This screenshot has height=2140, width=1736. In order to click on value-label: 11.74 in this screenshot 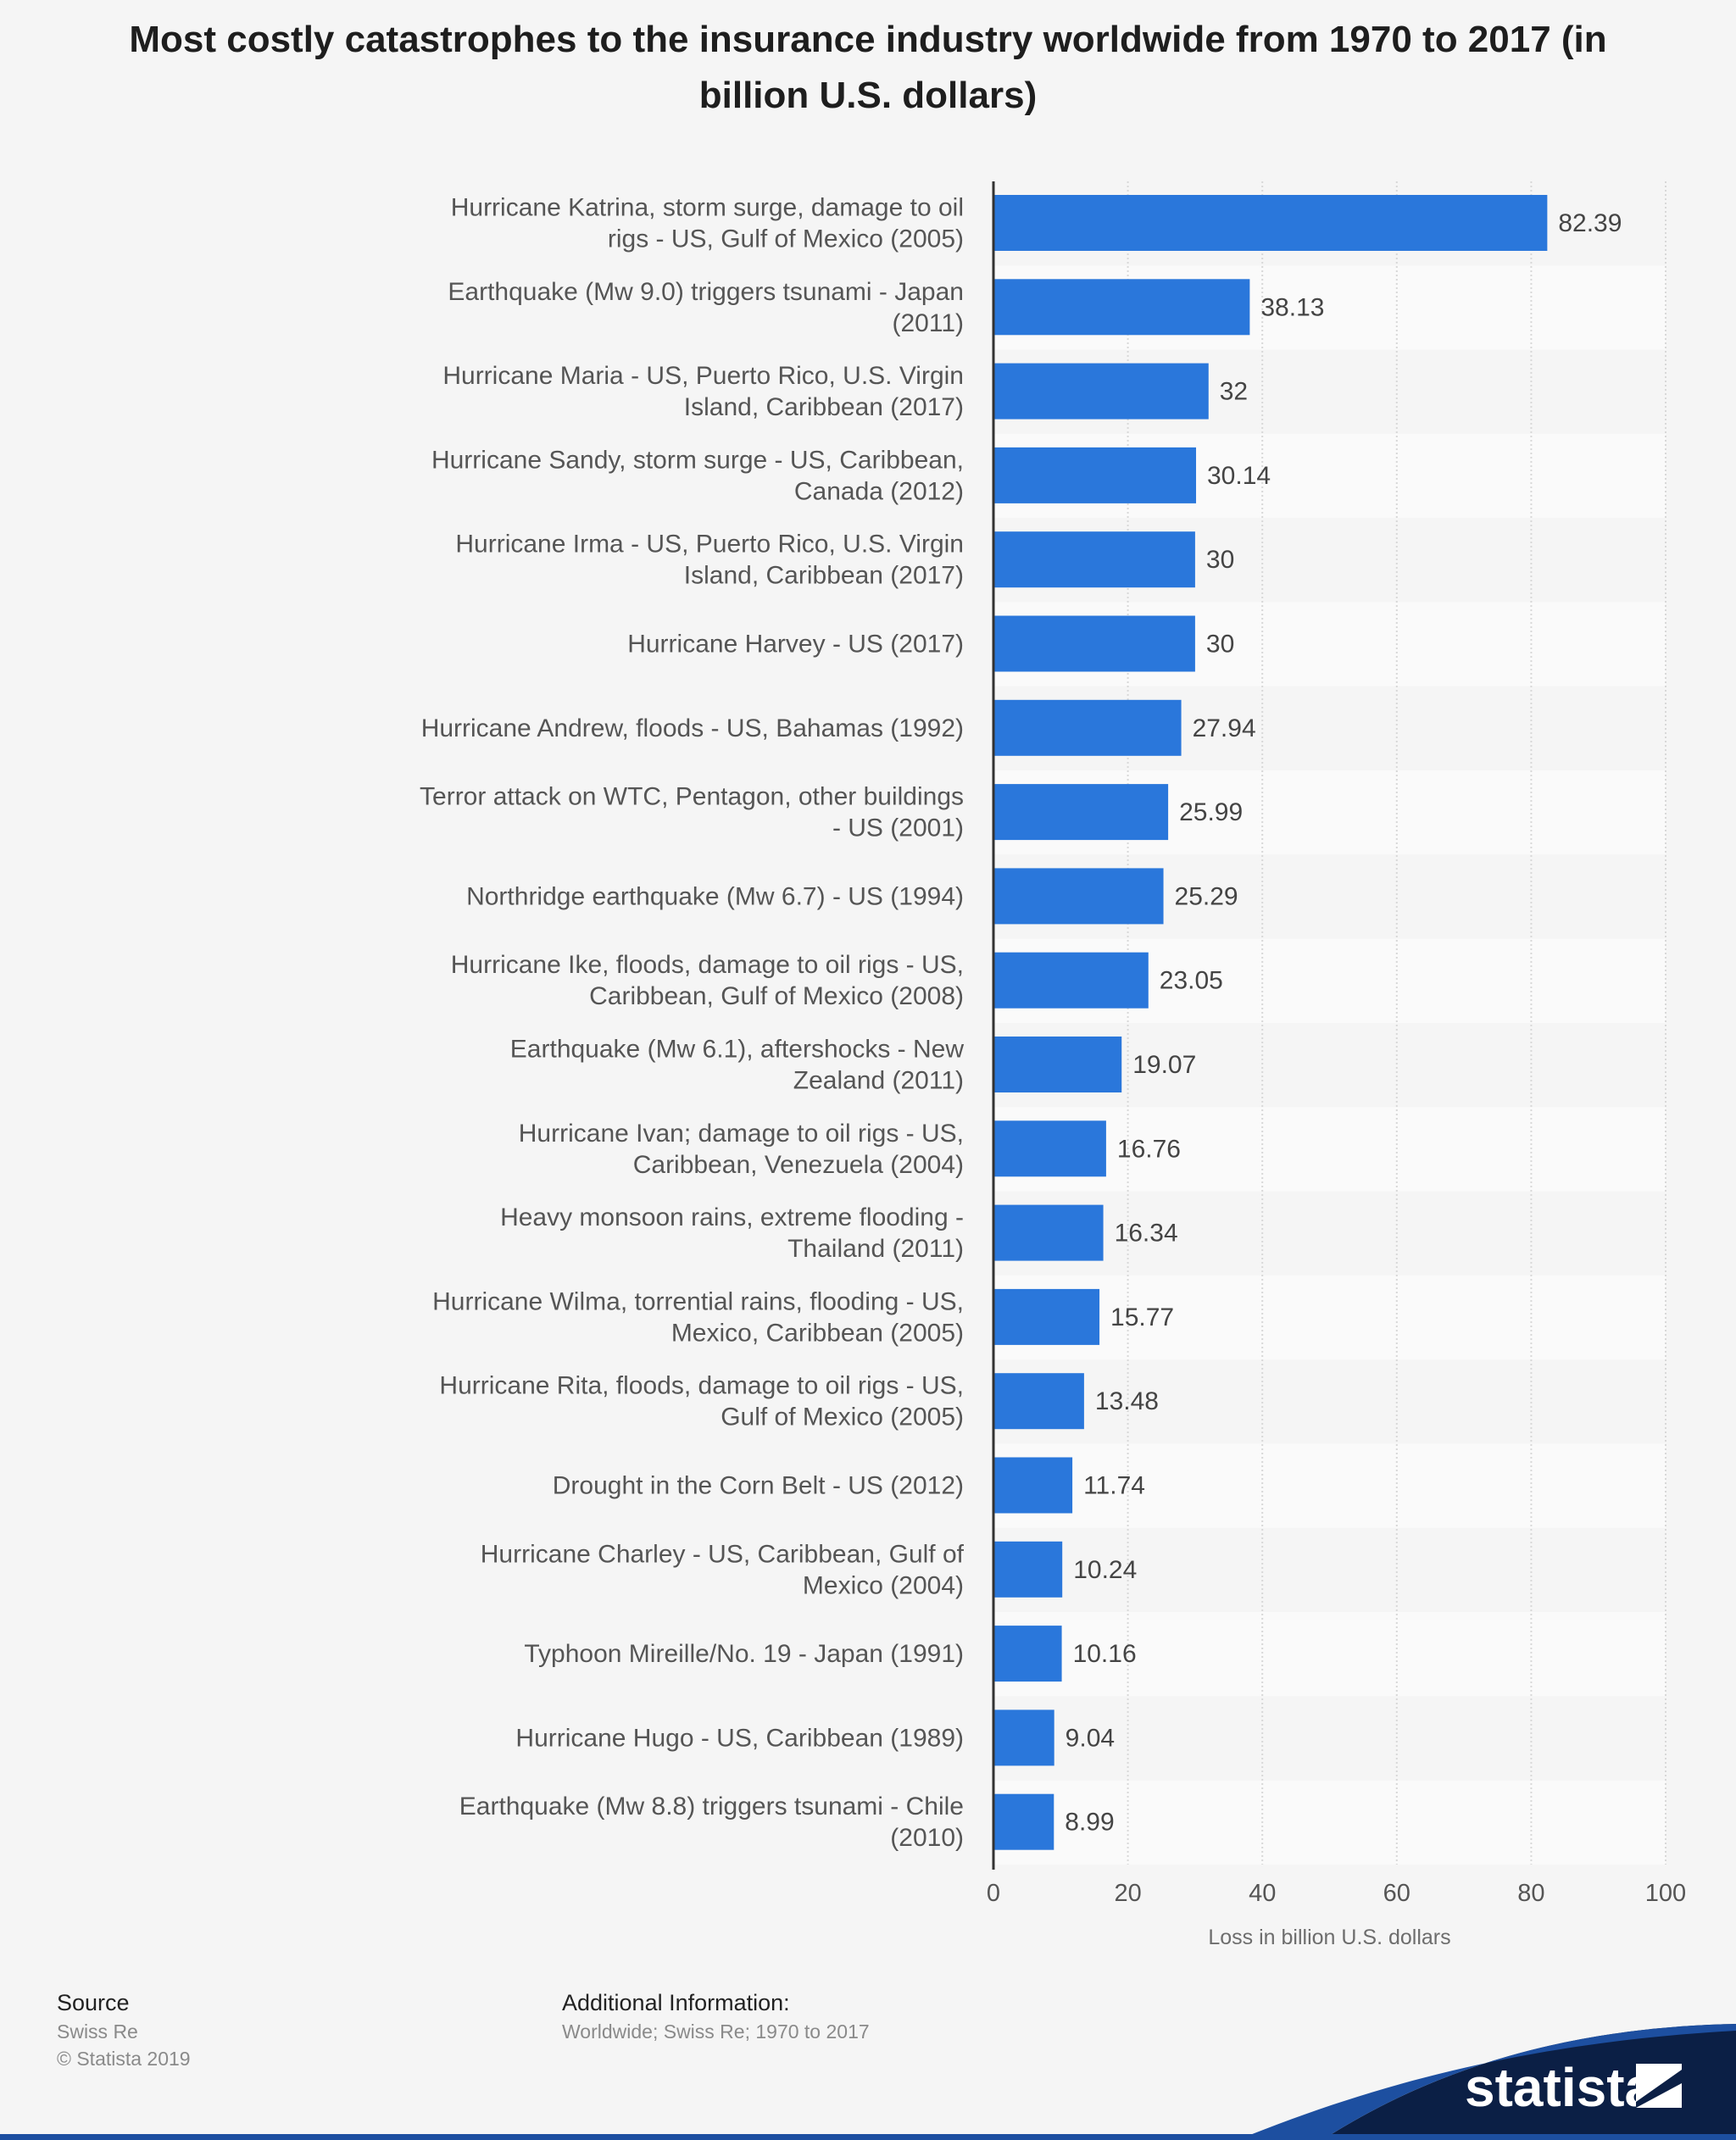, I will do `click(1114, 1486)`.